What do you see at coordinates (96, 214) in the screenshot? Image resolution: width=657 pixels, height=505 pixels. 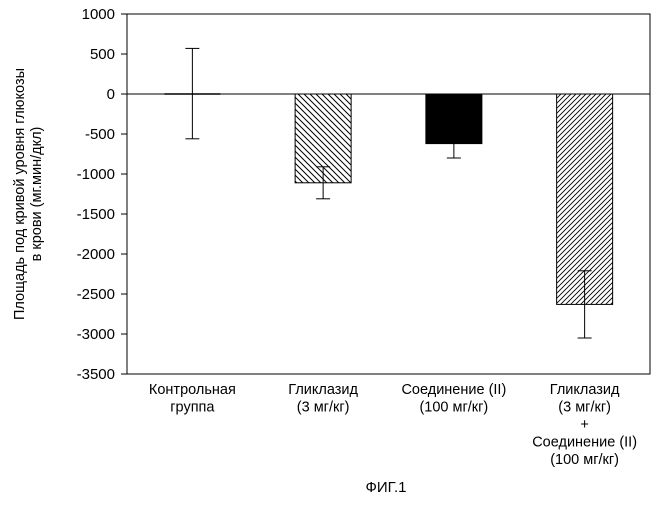 I see `y-tick-label: -1500` at bounding box center [96, 214].